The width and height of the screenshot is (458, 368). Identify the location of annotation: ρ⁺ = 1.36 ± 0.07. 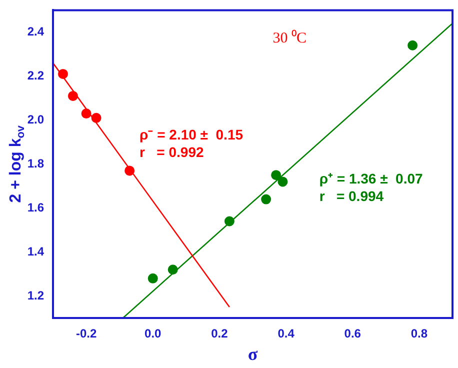
(371, 178).